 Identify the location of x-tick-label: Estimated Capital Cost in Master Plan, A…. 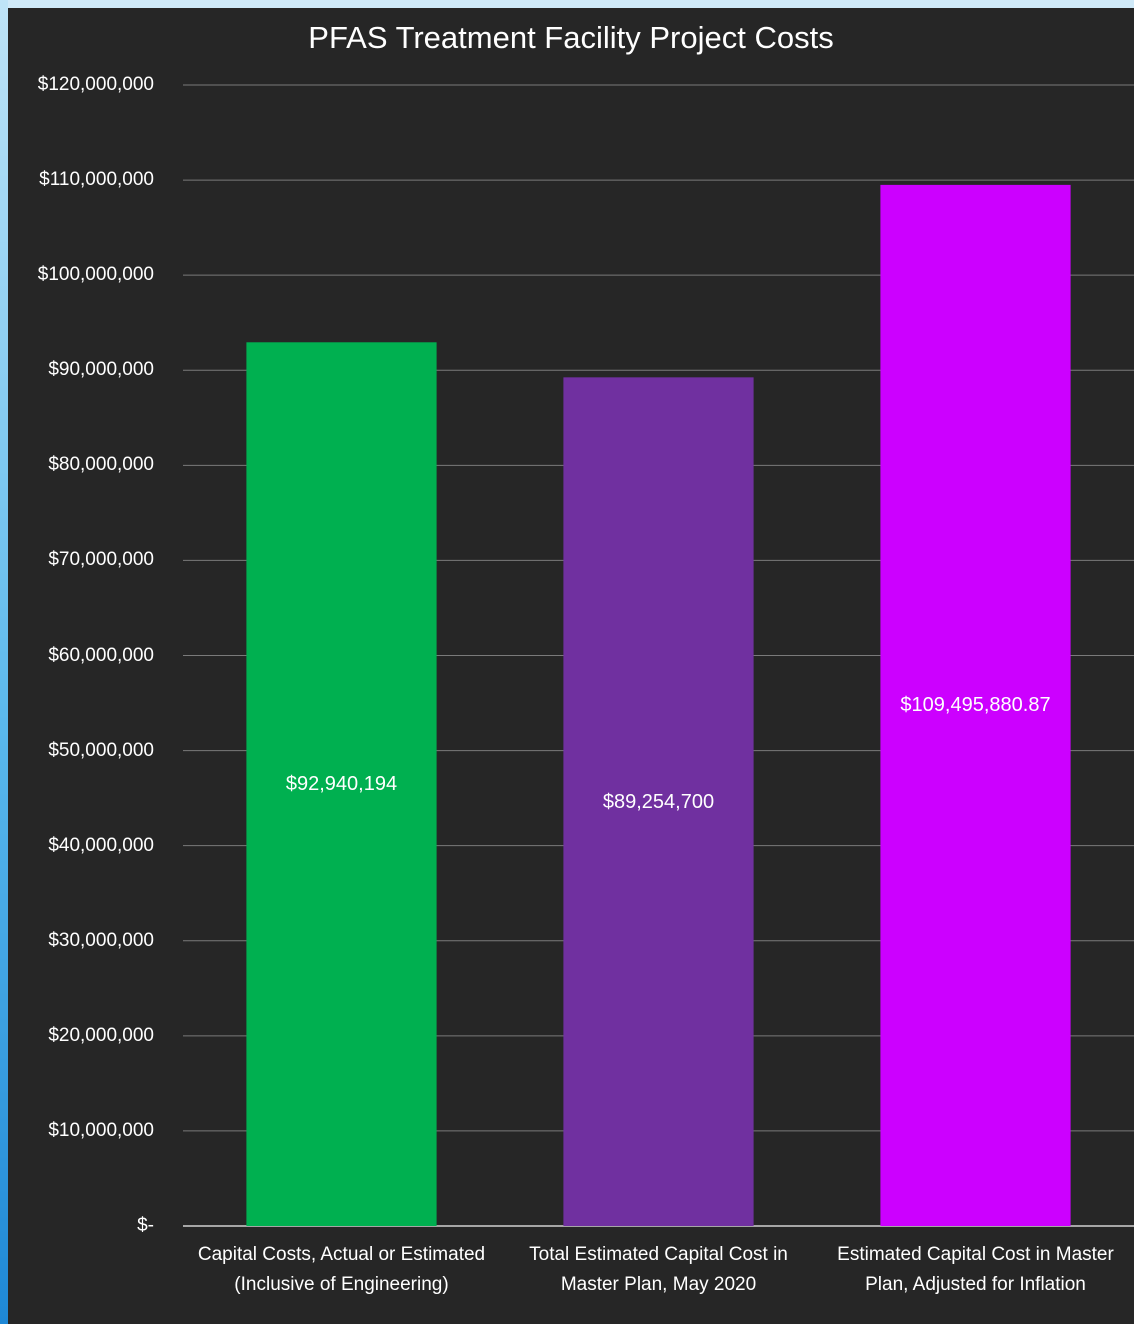
(976, 1270).